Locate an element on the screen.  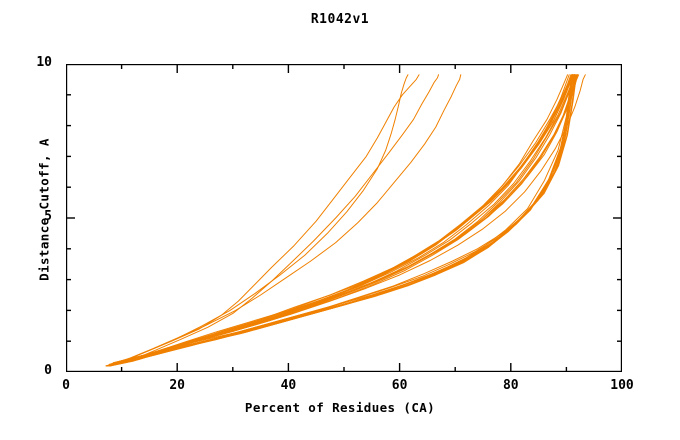
x-tick-label: 40 is located at coordinates (288, 385).